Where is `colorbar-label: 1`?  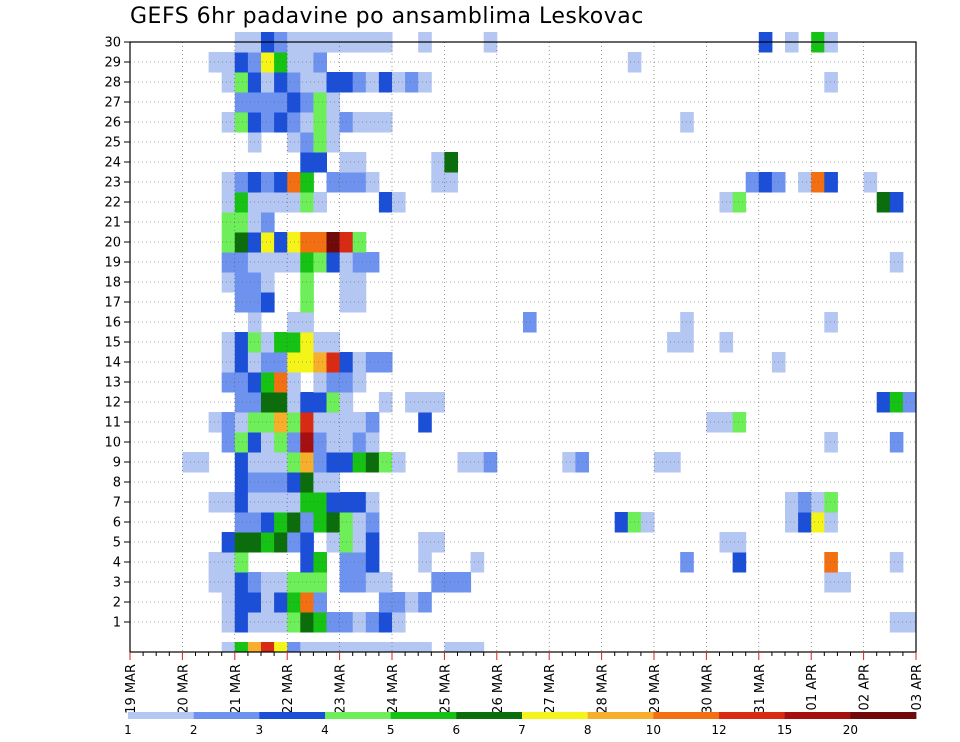
colorbar-label: 1 is located at coordinates (128, 730).